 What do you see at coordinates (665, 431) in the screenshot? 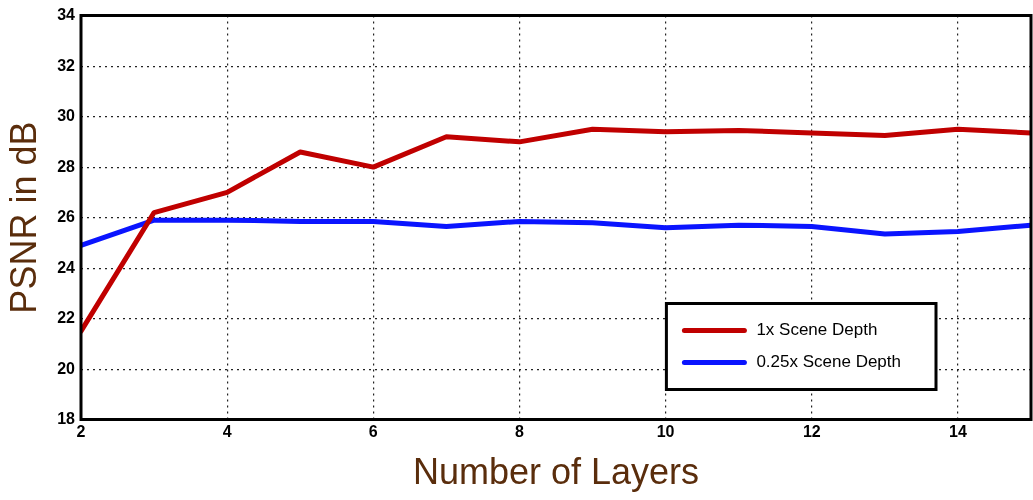
I see `x-tick-label: 10` at bounding box center [665, 431].